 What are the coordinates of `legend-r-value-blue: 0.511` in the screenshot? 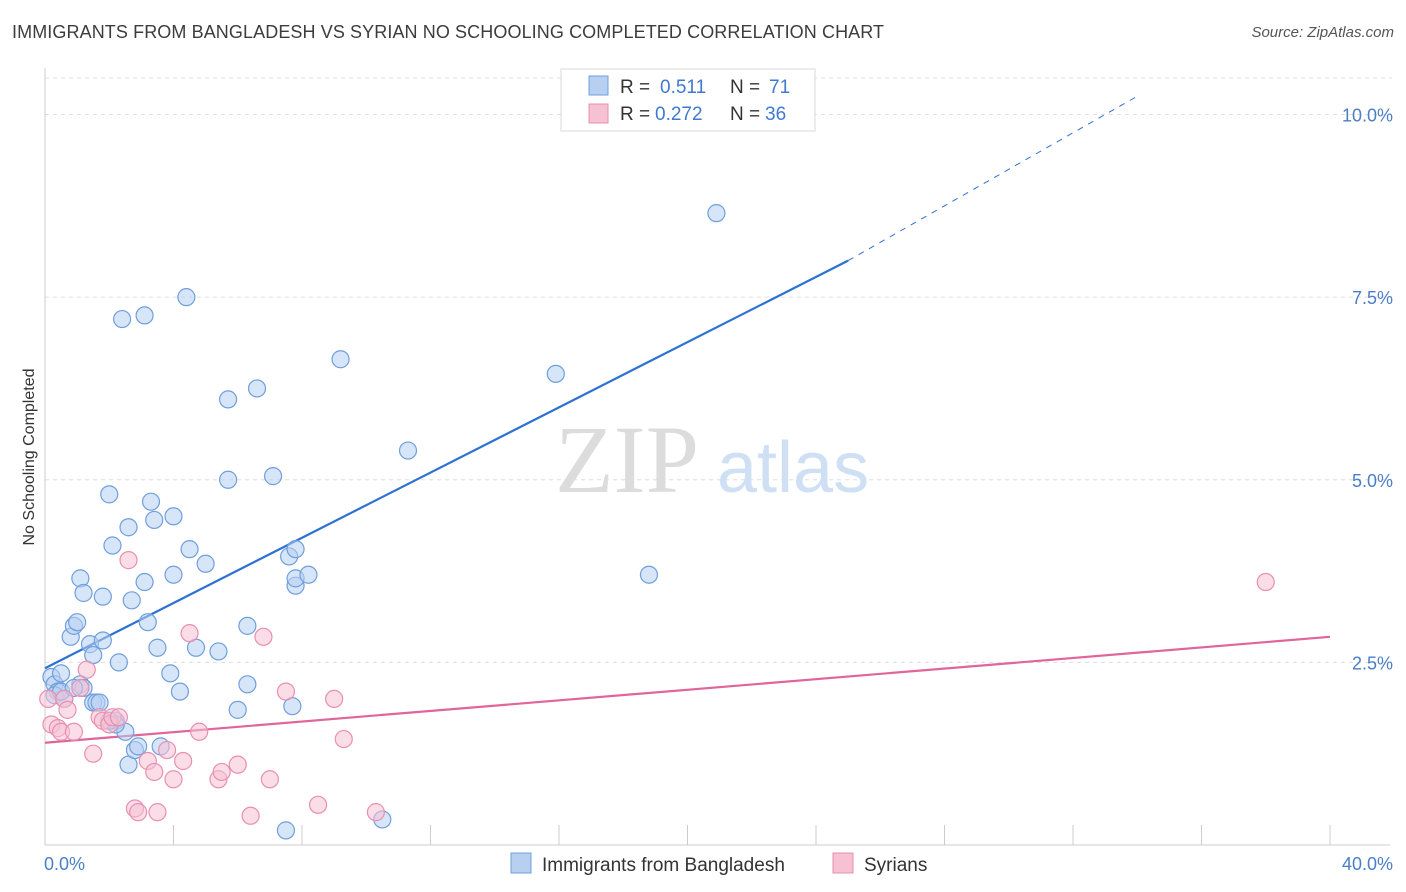 It's located at (683, 87).